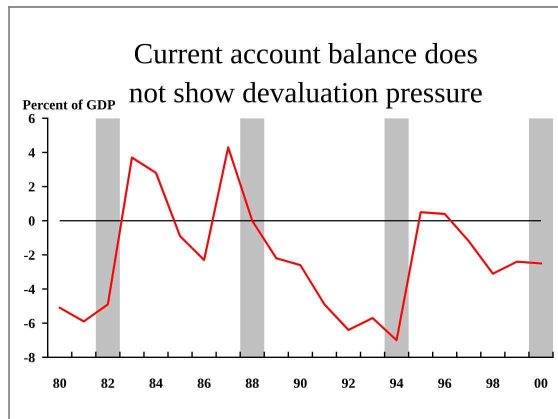 Image resolution: width=558 pixels, height=419 pixels. I want to click on chart-title: Current account balance does not show devaluation pressure, so click(305, 75).